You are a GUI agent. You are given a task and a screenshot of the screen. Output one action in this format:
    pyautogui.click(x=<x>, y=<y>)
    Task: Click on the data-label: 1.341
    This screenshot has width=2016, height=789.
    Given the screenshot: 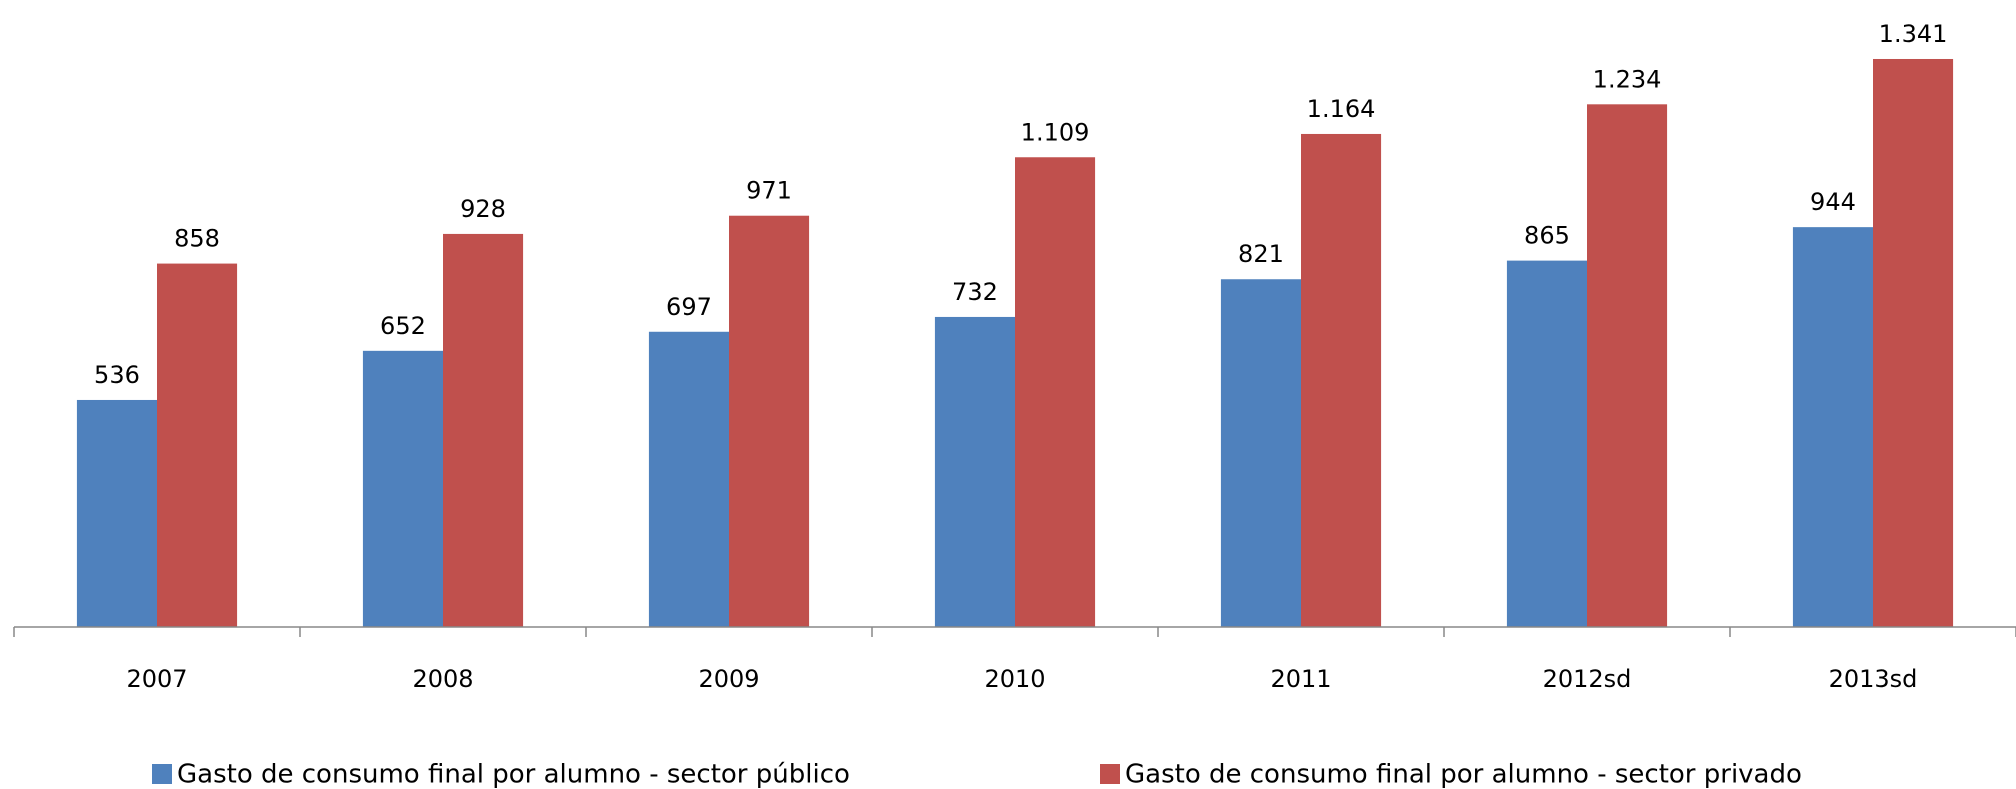 What is the action you would take?
    pyautogui.click(x=1913, y=34)
    